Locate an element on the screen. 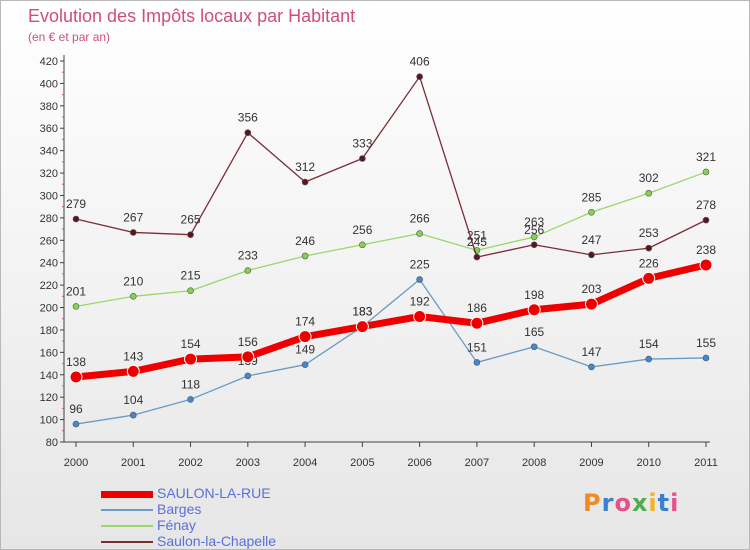 The image size is (750, 550). x-tick-label: 2004 is located at coordinates (305, 463).